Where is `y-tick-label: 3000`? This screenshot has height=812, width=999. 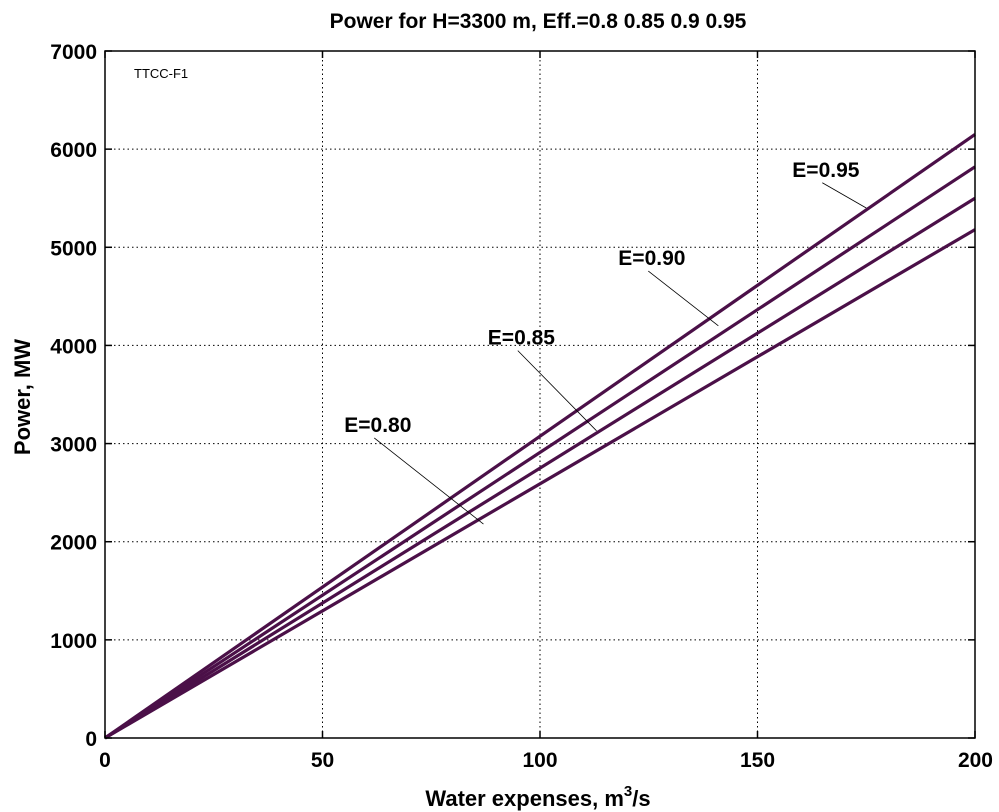
y-tick-label: 3000 is located at coordinates (73, 445).